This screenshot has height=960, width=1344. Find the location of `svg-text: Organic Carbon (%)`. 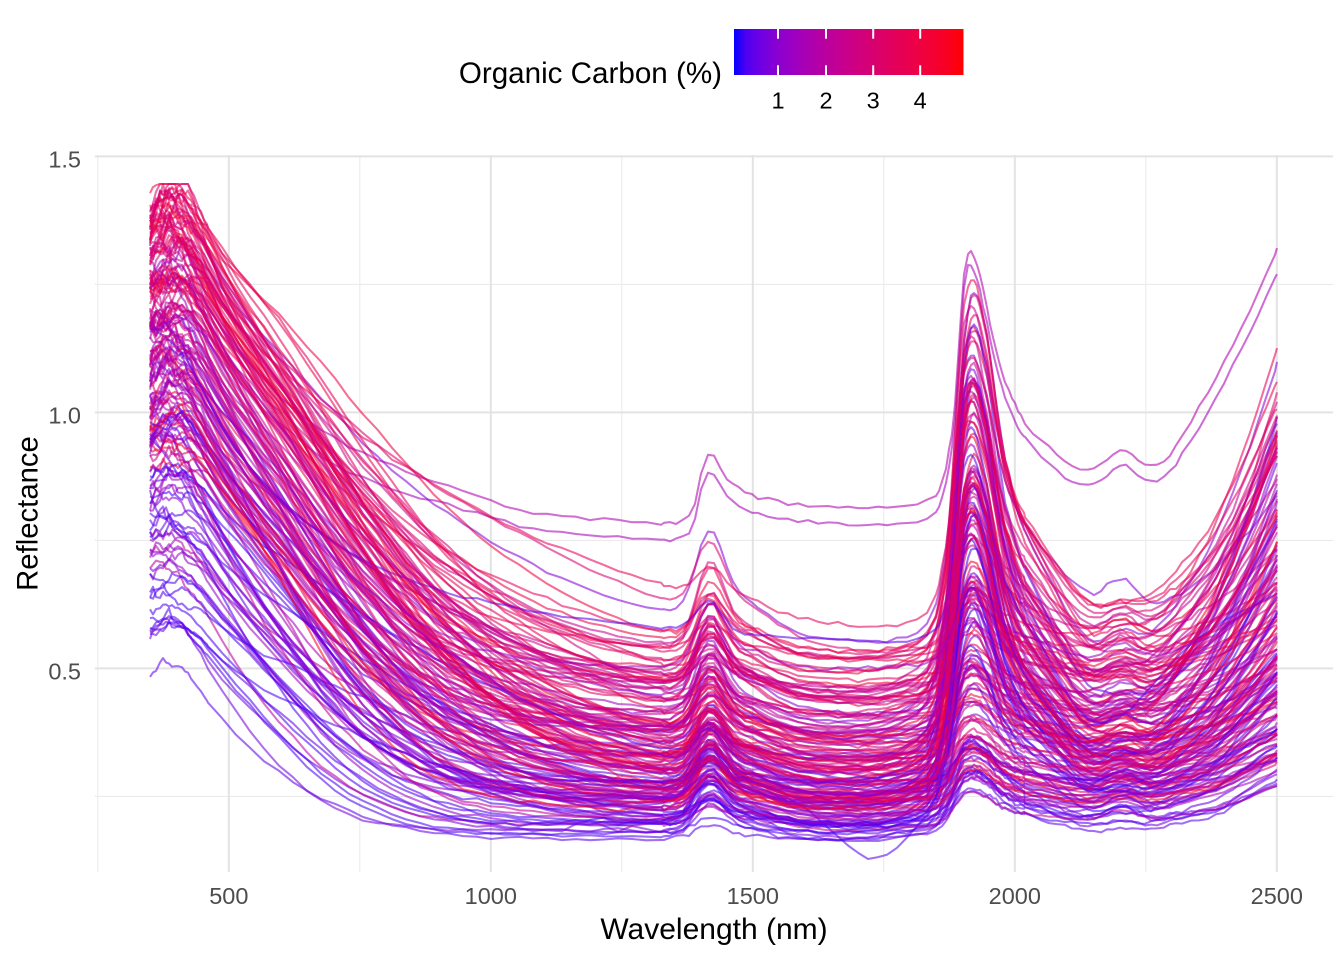

svg-text: Organic Carbon (%) is located at coordinates (590, 73).